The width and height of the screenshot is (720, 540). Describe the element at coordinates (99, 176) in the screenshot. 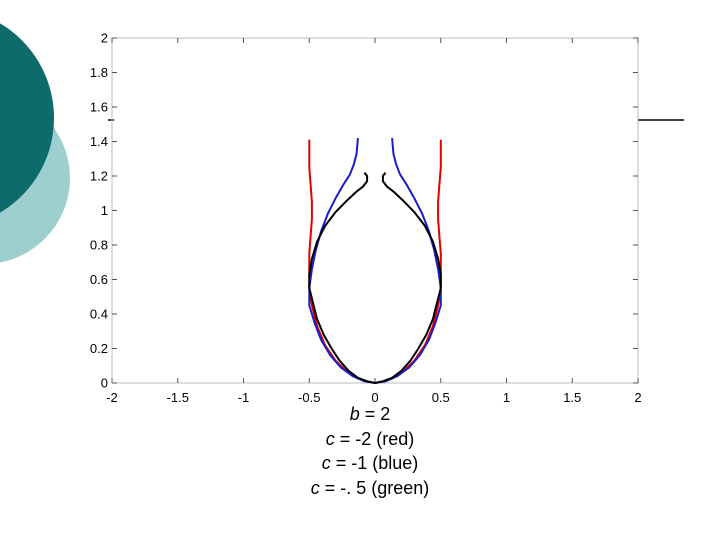

I see `y-tick-label: 1.2` at that location.